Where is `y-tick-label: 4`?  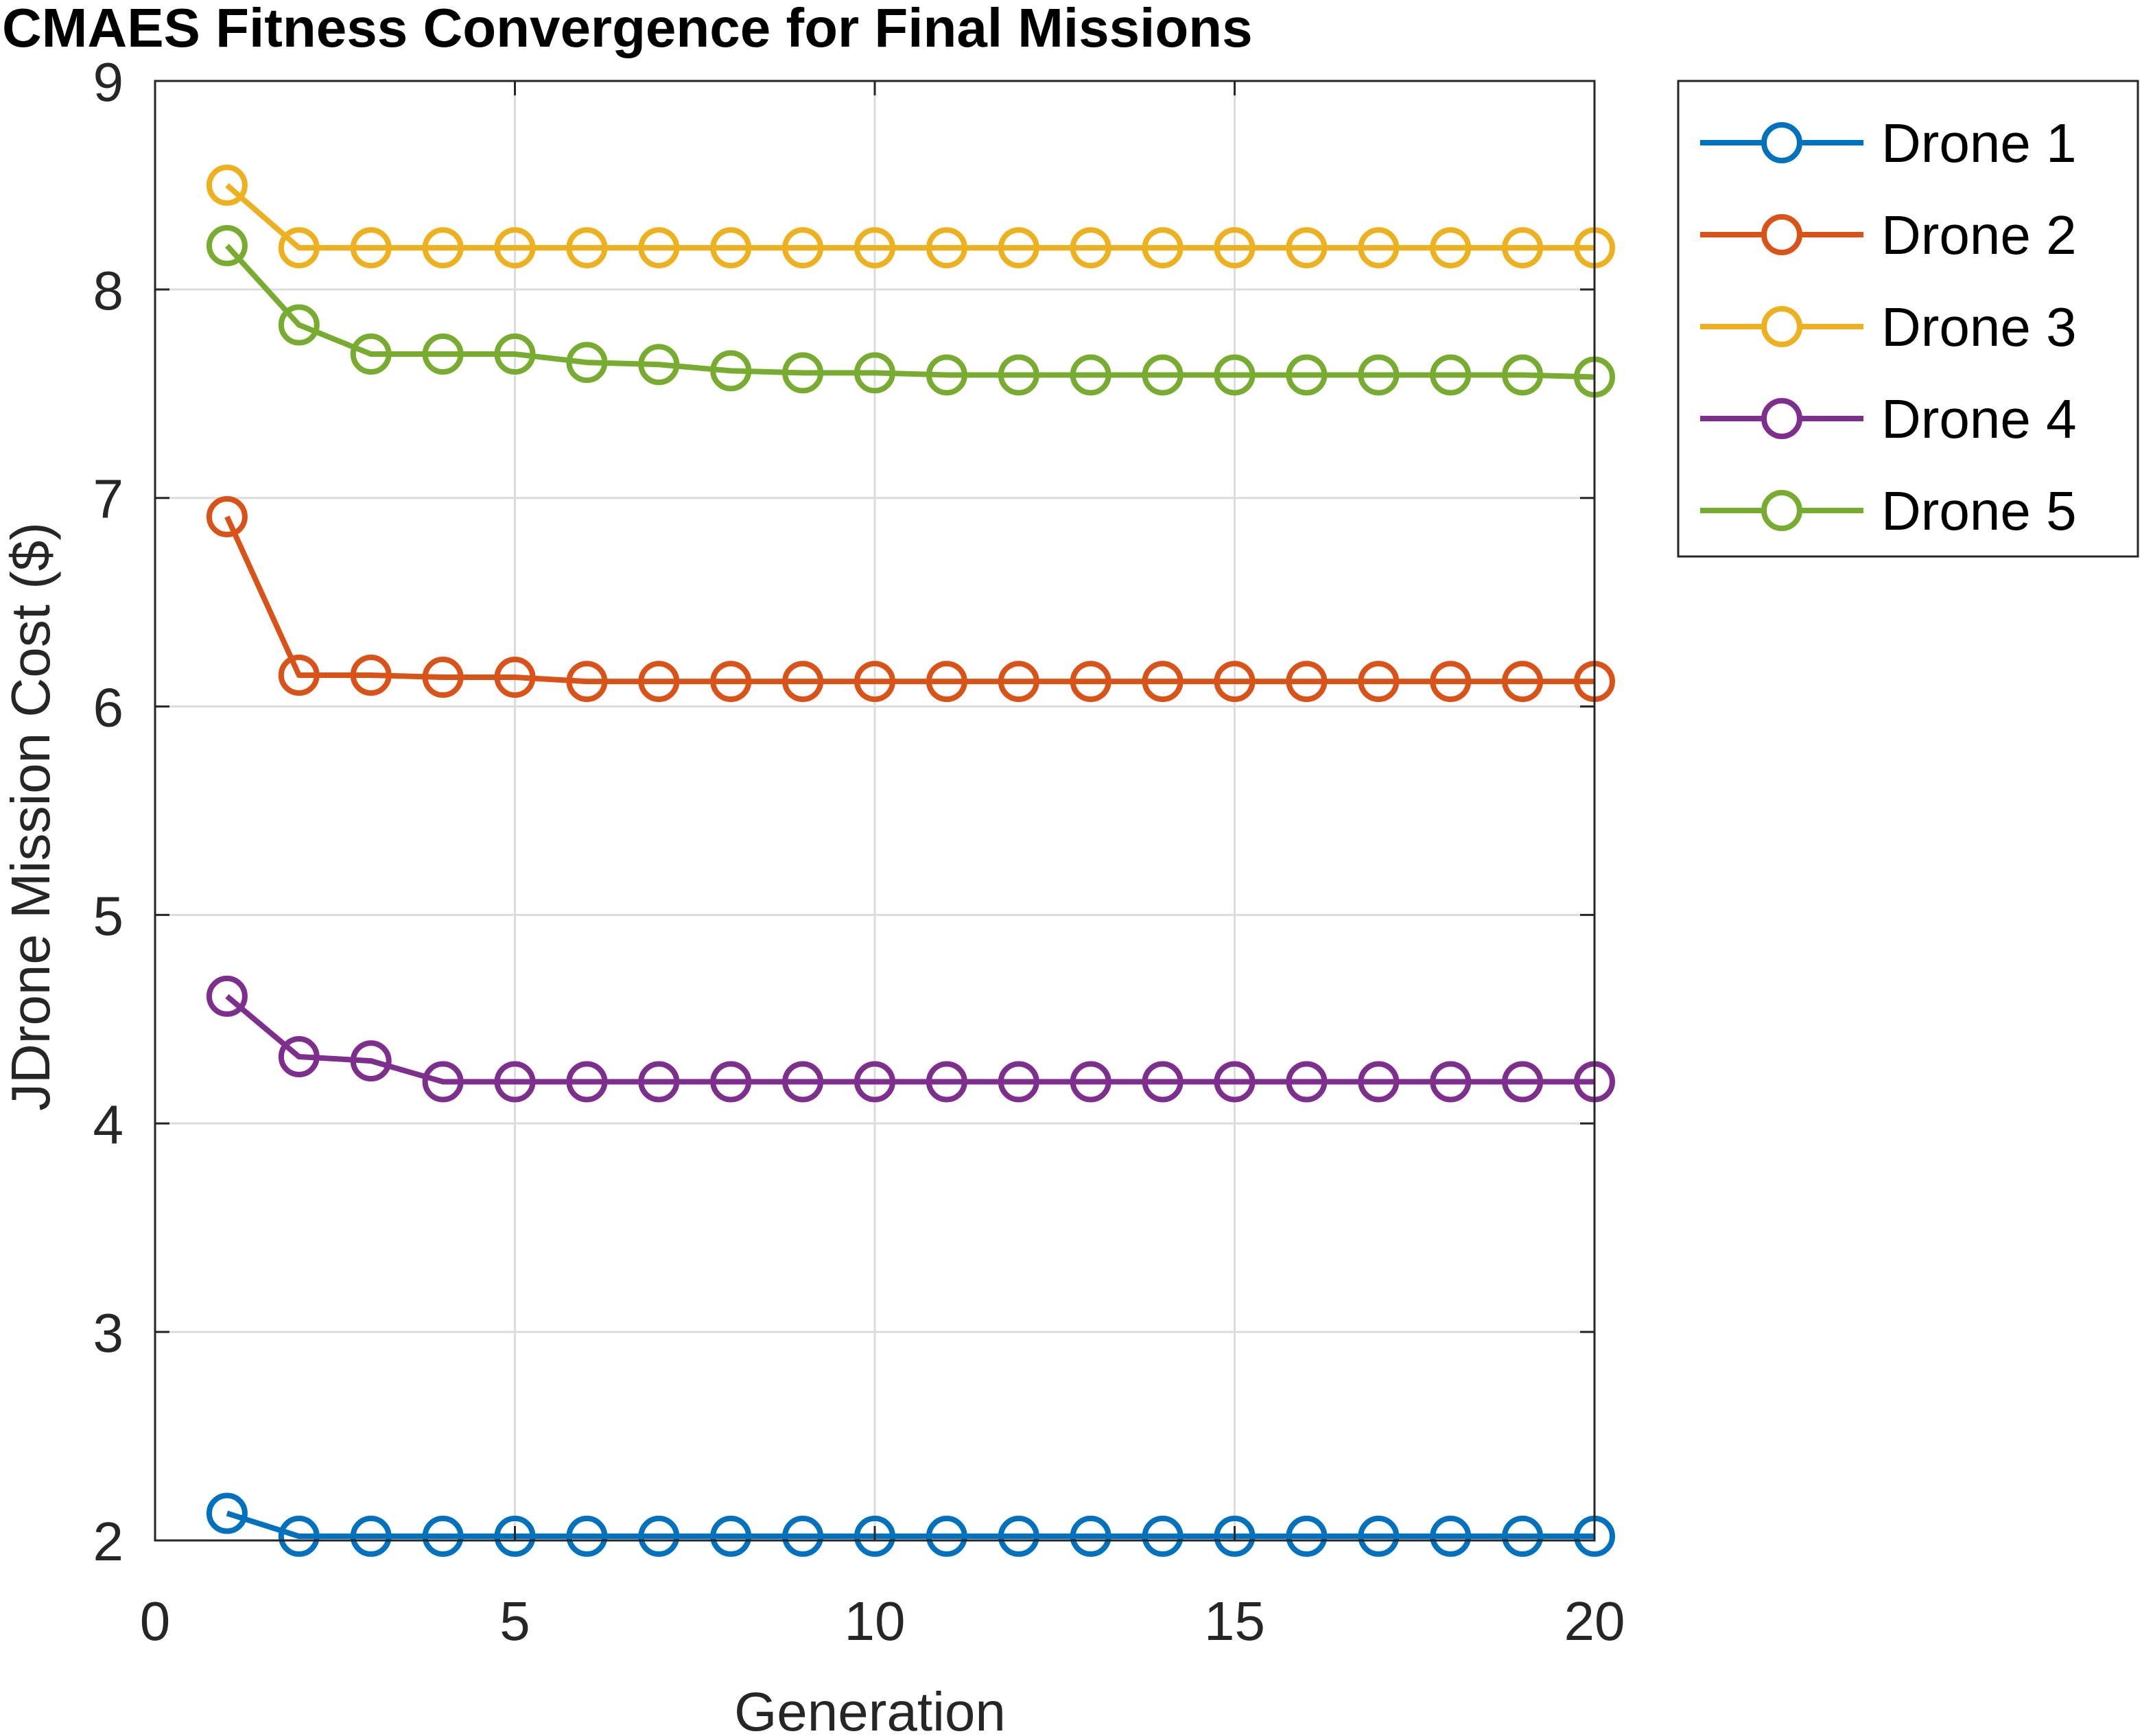 y-tick-label: 4 is located at coordinates (108, 1125).